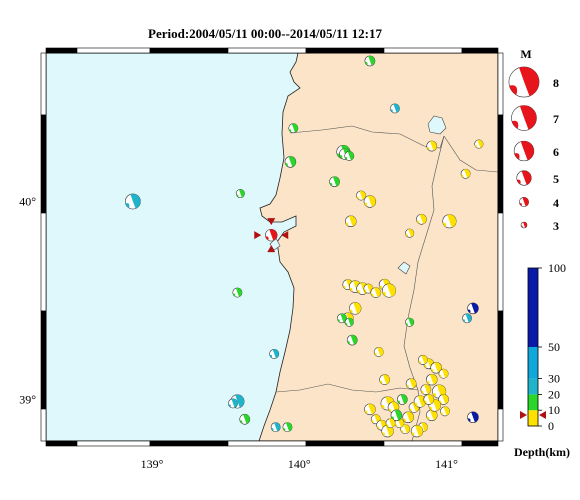 The height and width of the screenshot is (500, 580). Describe the element at coordinates (285, 235) in the screenshot. I see `latest-marker-right` at that location.